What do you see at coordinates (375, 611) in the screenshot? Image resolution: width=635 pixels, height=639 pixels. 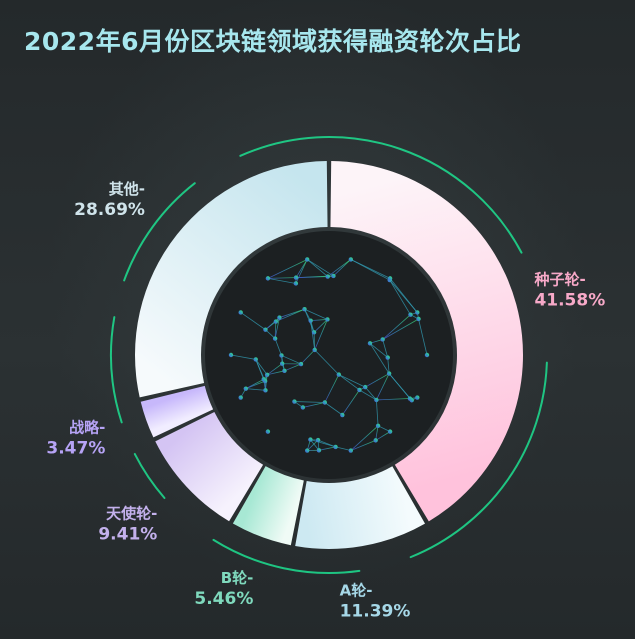 I see `slice-label-value: 11.39%` at bounding box center [375, 611].